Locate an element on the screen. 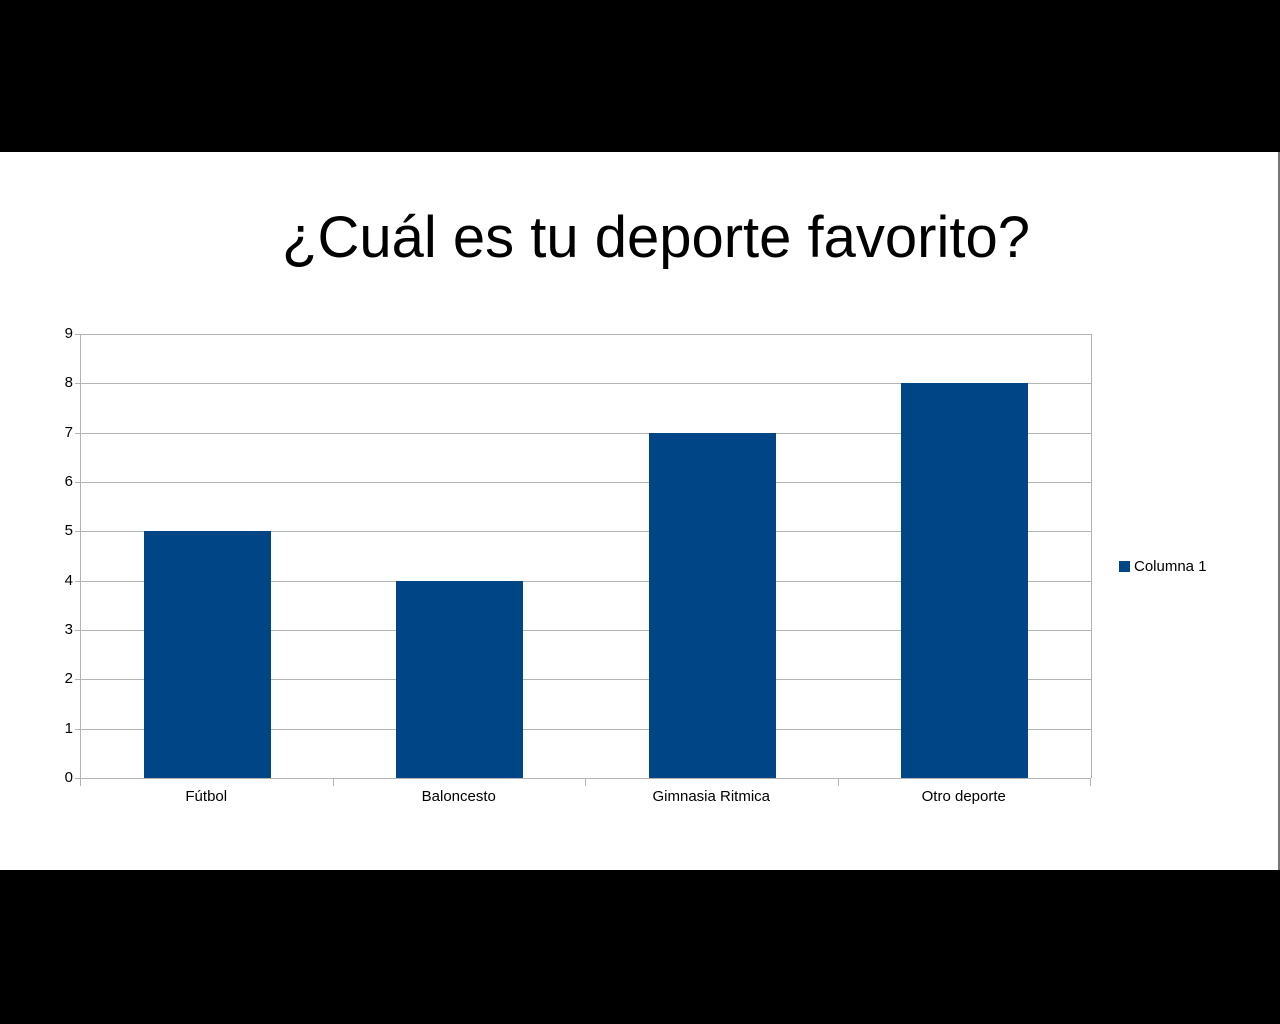 This screenshot has width=1280, height=1024. y-tick-label: 1 is located at coordinates (68, 728).